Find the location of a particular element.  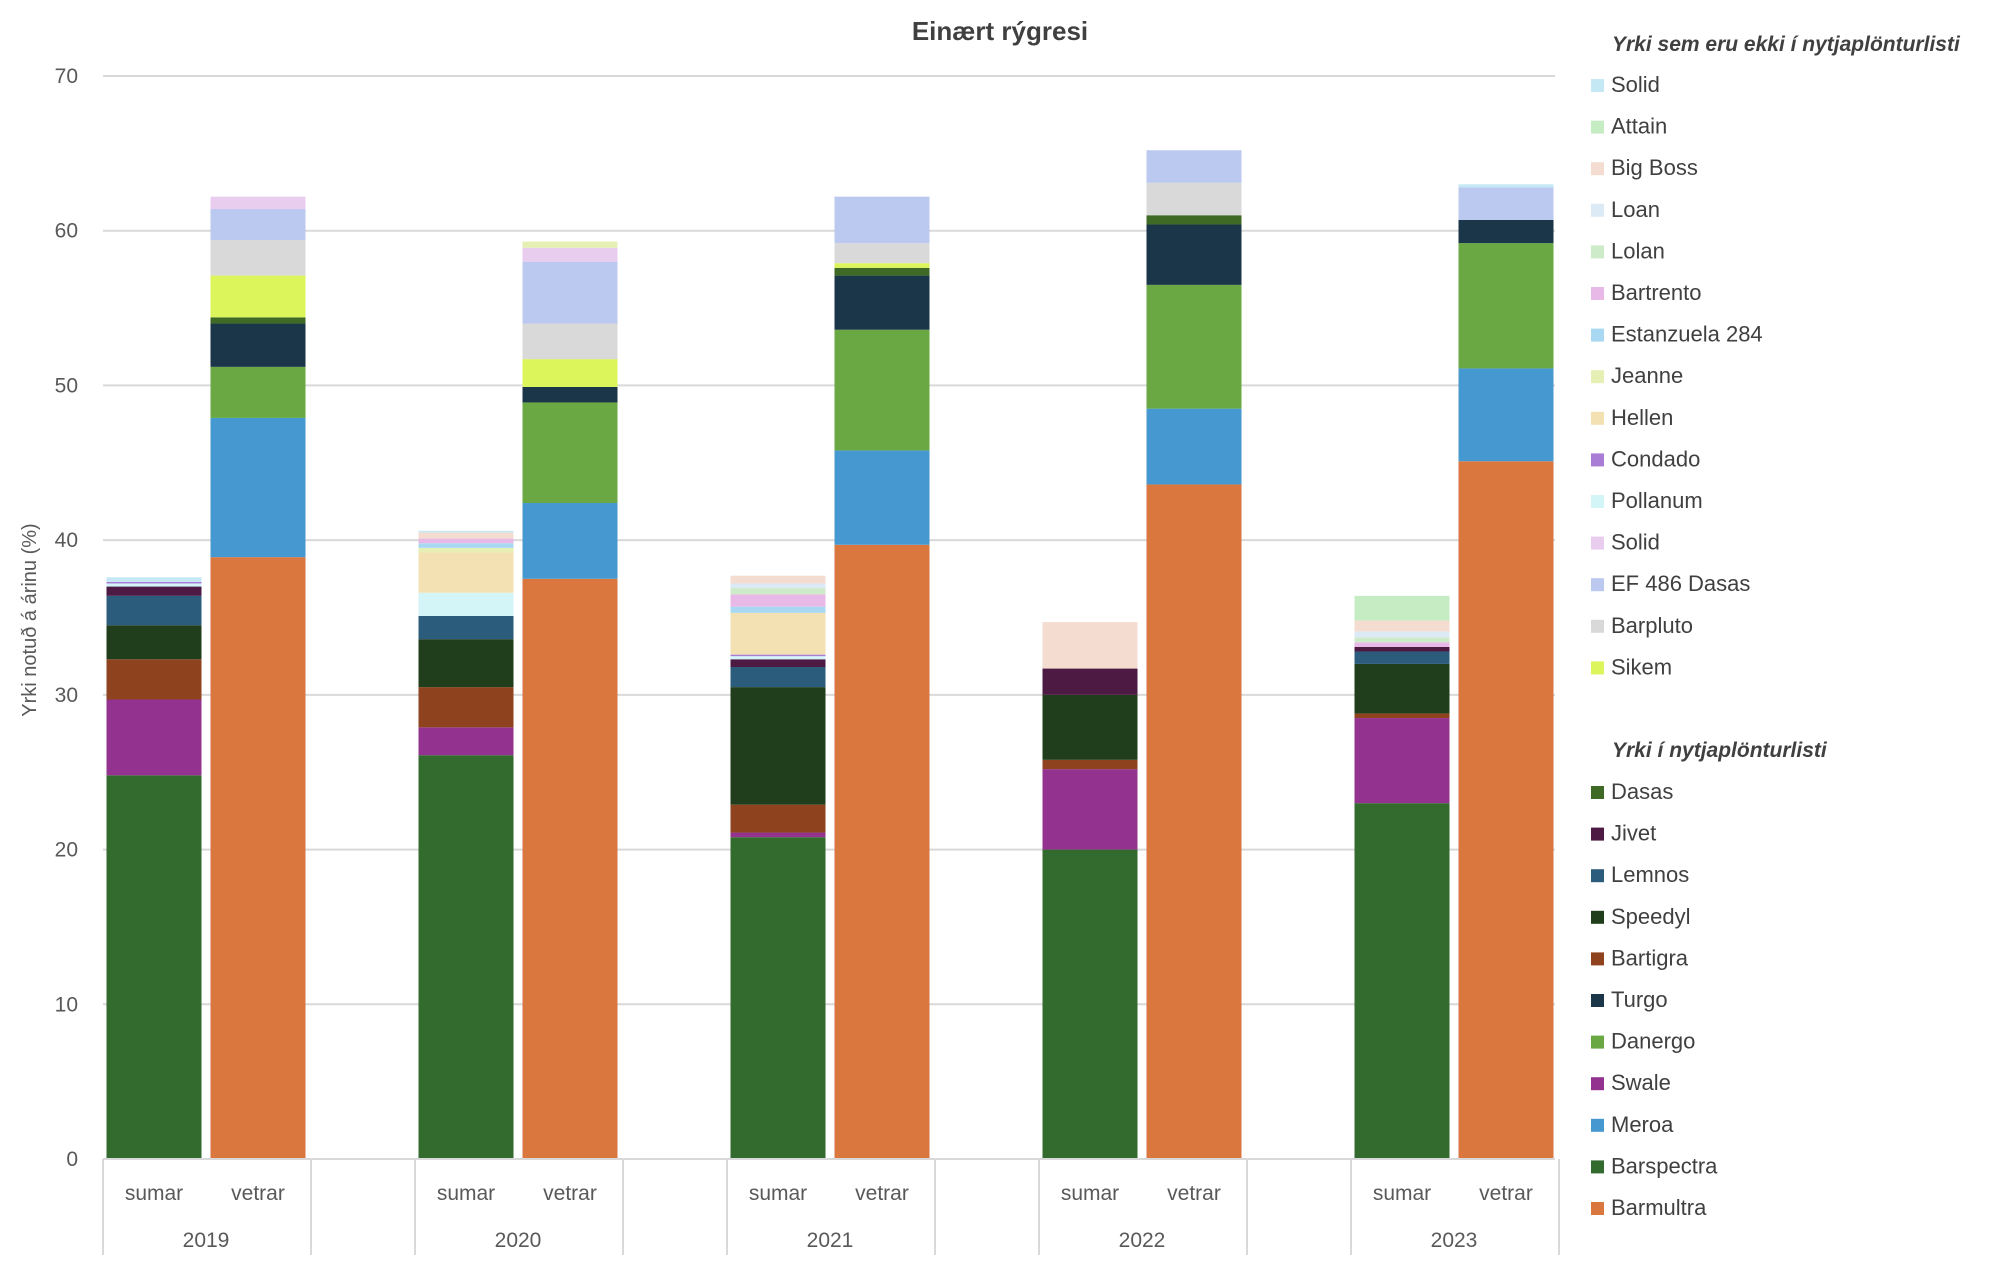

x-group-label: 2022 is located at coordinates (1142, 1240).